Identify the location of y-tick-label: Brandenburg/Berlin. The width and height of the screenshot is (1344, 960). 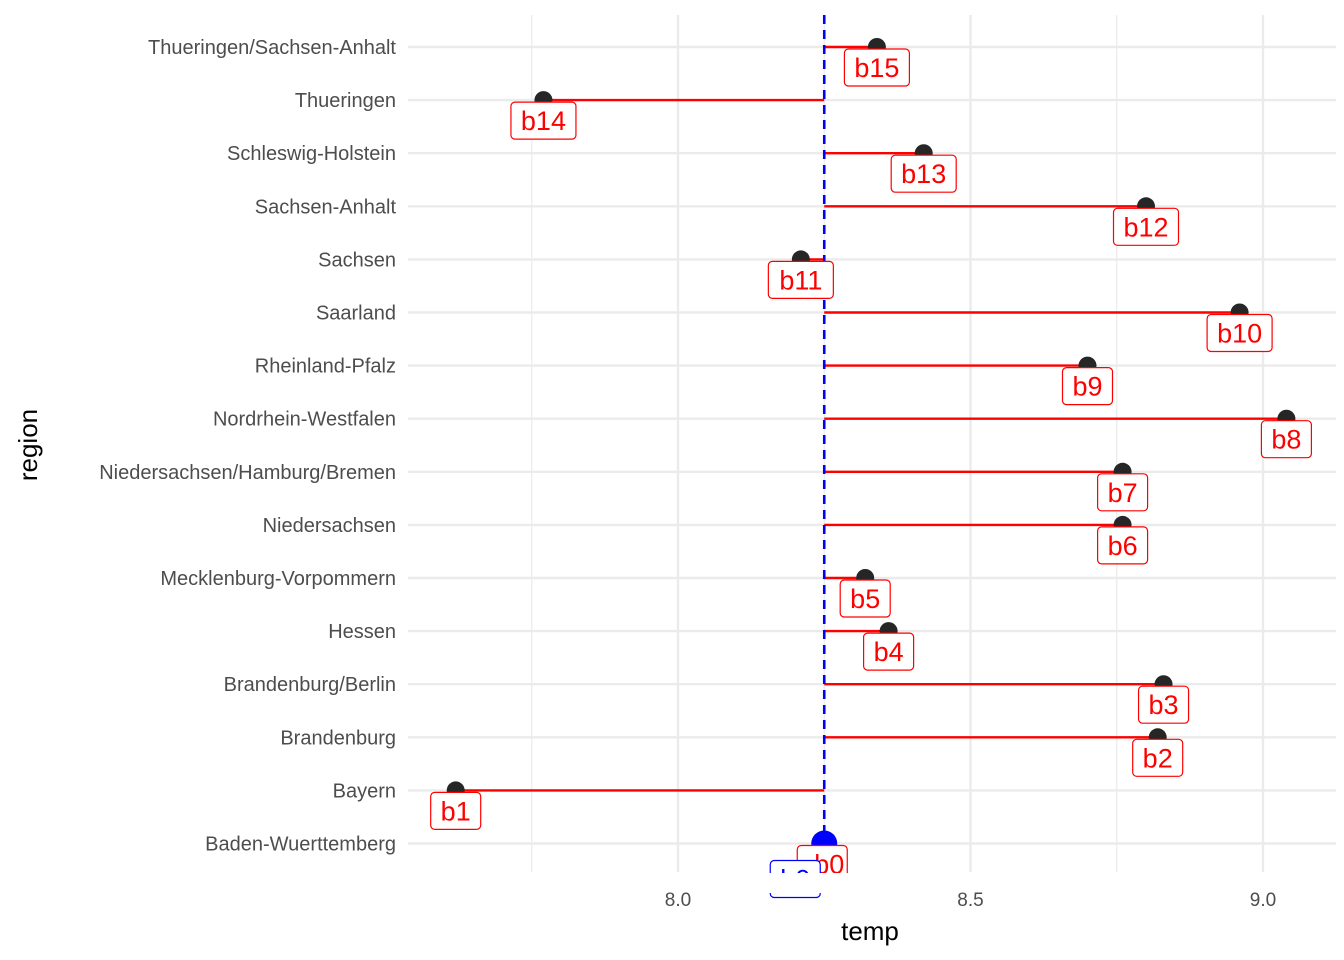
(310, 685).